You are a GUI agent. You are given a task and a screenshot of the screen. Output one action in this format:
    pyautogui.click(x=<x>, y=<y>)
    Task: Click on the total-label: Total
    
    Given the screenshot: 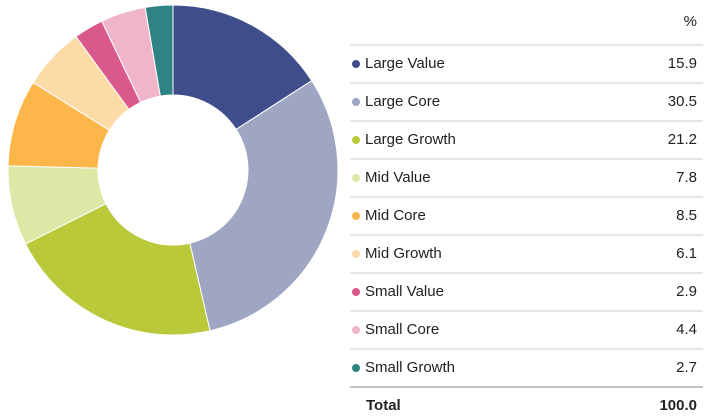 What is the action you would take?
    pyautogui.click(x=383, y=405)
    